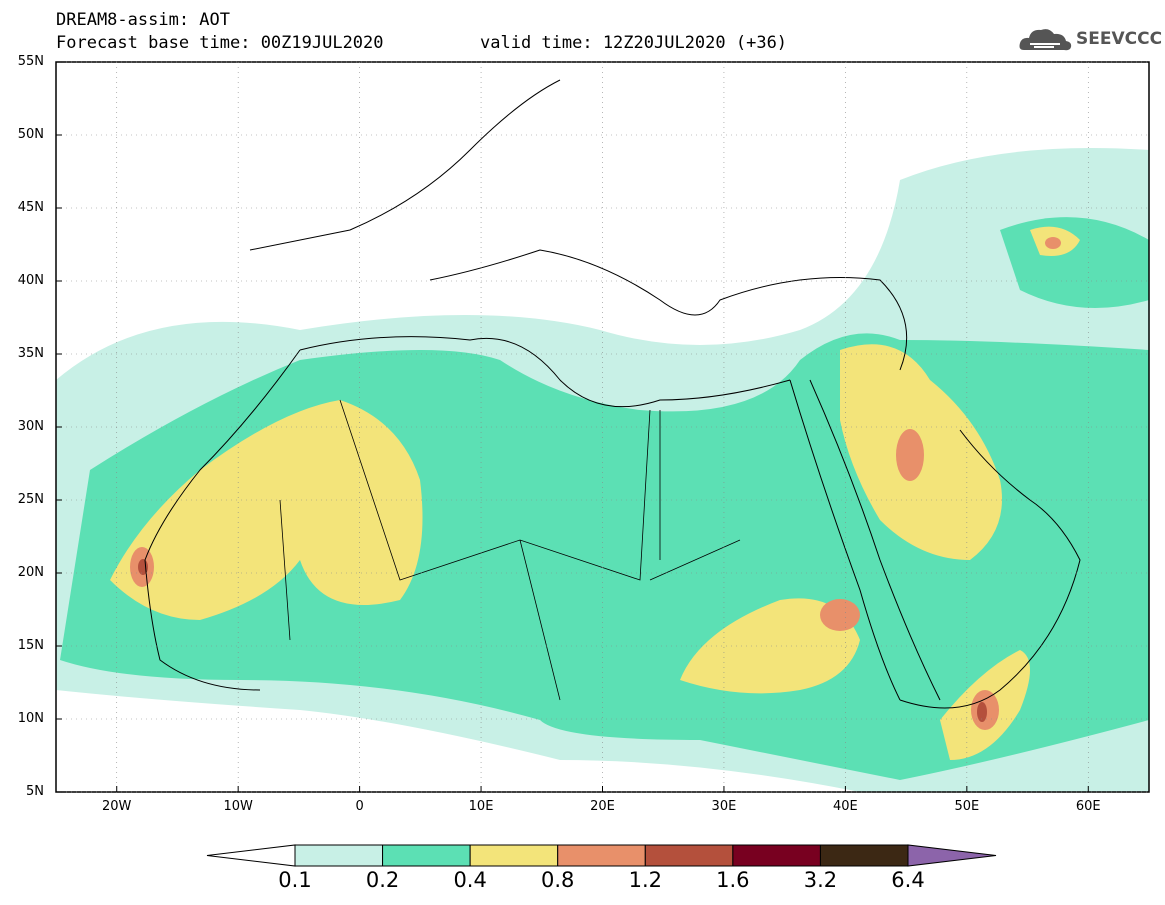 This screenshot has width=1165, height=905. Describe the element at coordinates (952, 855) in the screenshot. I see `colorbar-arrow-high` at that location.